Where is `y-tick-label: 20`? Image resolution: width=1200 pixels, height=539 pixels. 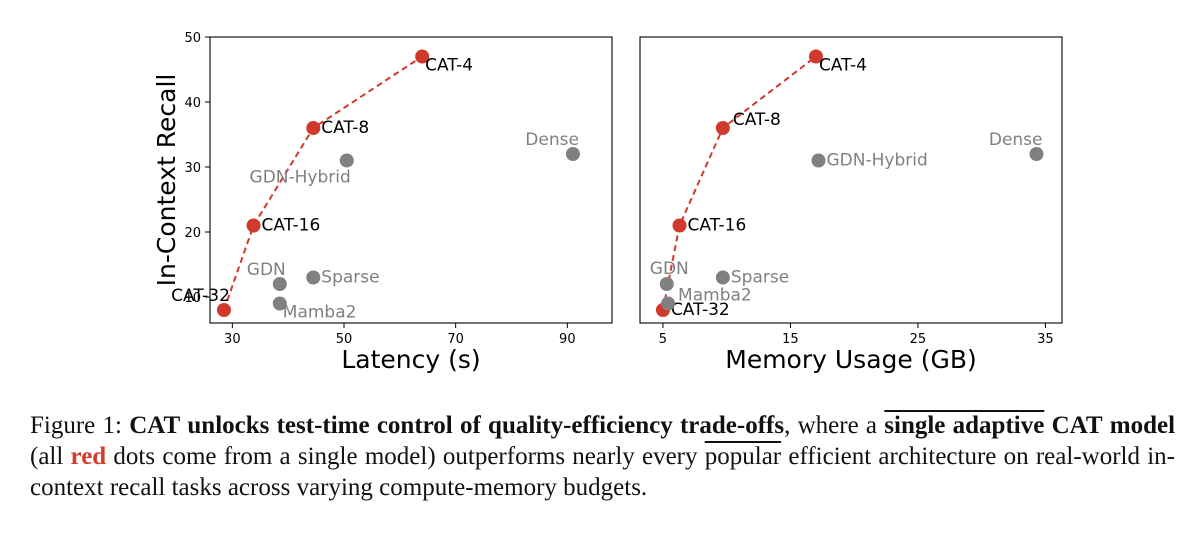 y-tick-label: 20 is located at coordinates (192, 233).